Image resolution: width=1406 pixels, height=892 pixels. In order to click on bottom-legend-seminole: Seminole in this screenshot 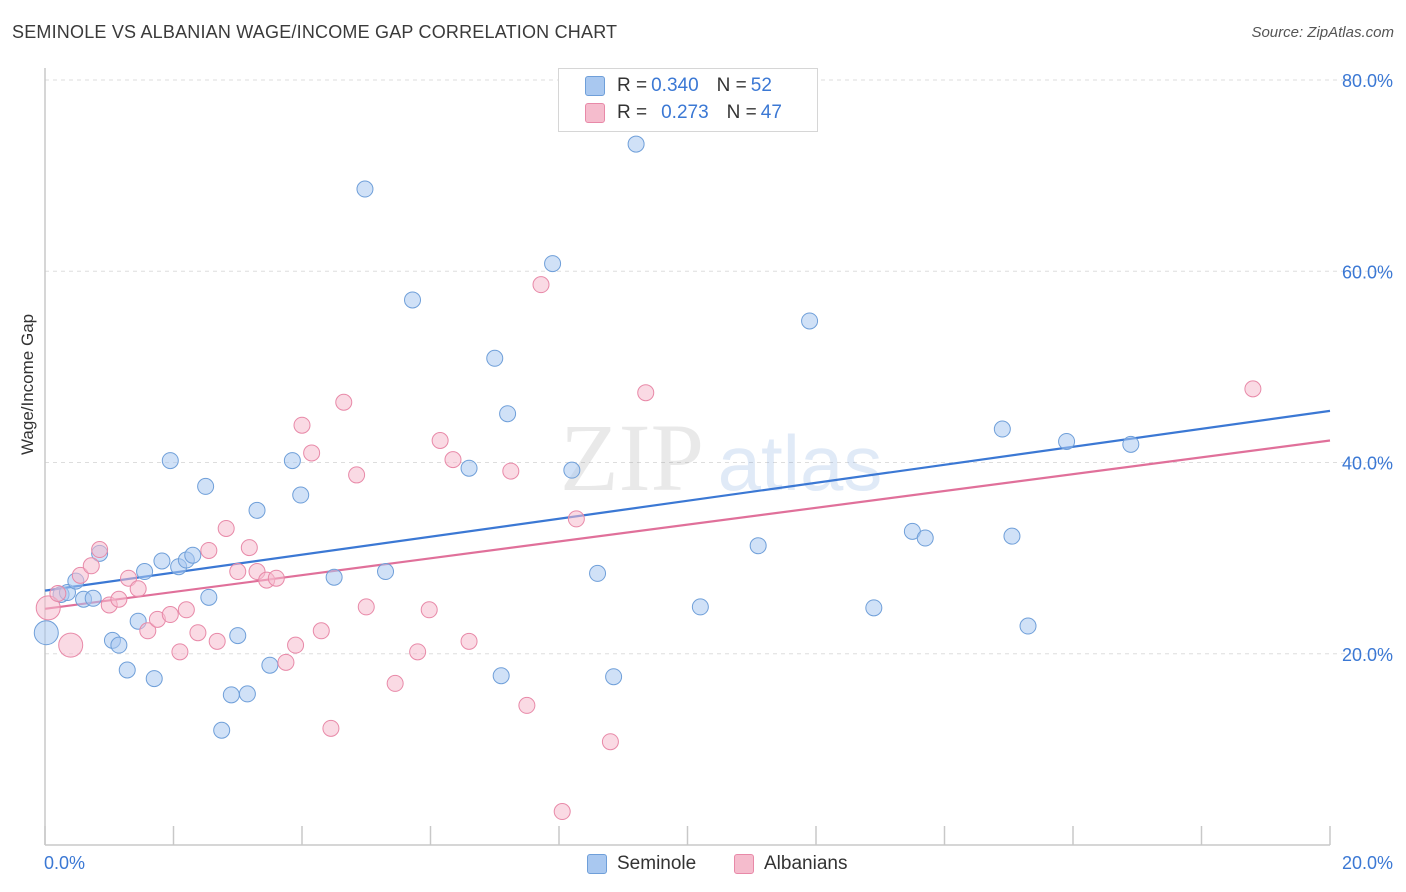, I will do `click(641, 864)`.